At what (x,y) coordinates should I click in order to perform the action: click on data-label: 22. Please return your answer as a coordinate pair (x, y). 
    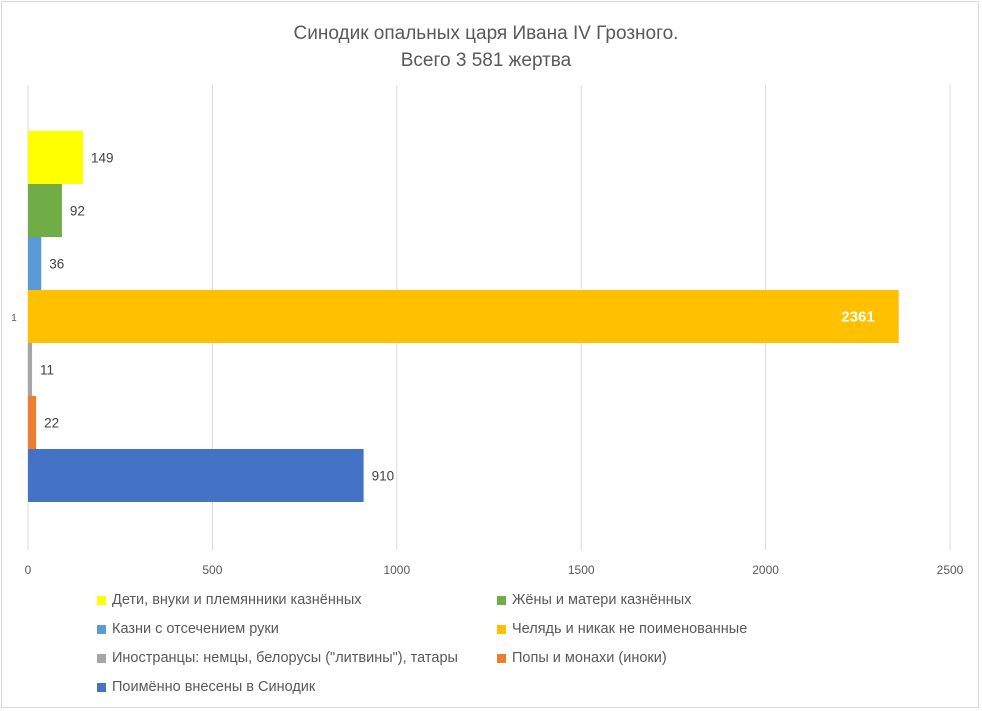
    Looking at the image, I should click on (51, 423).